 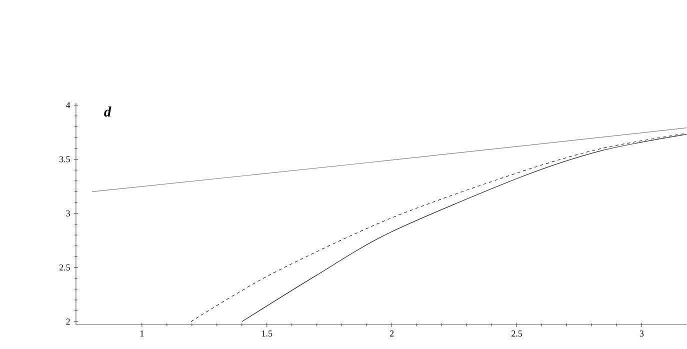 What do you see at coordinates (64, 267) in the screenshot?
I see `y-tick-label: 2.5` at bounding box center [64, 267].